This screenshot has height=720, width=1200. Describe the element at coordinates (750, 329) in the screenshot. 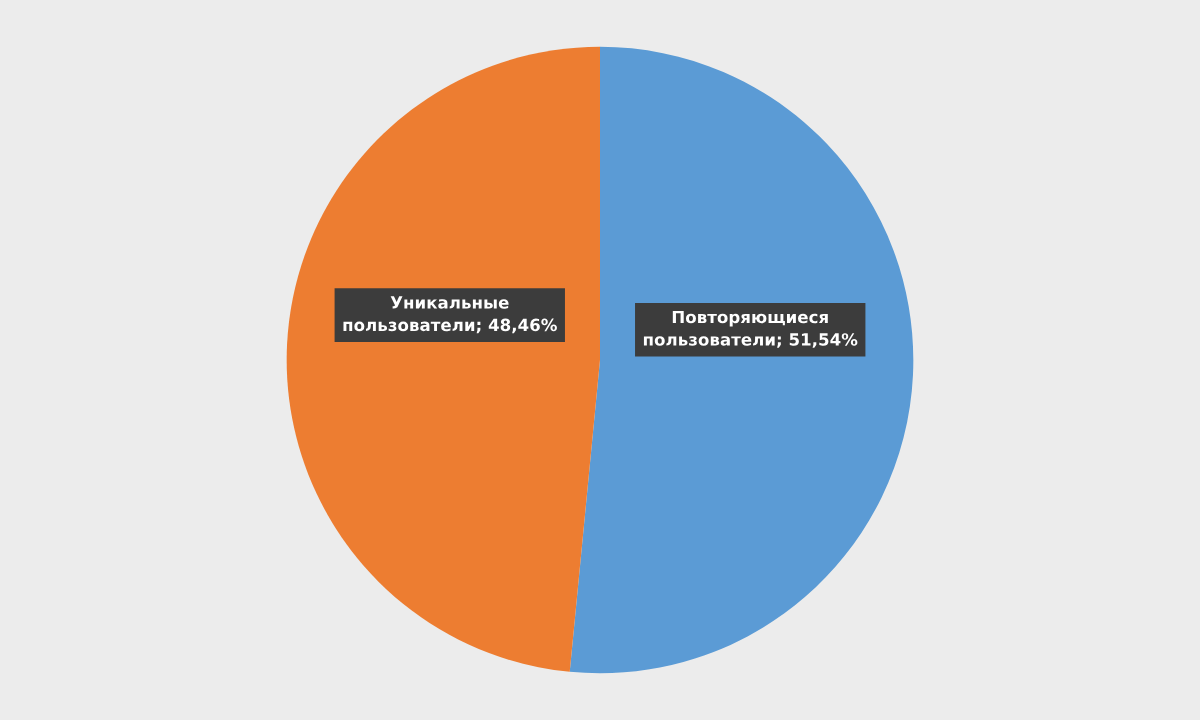

I see `slice-label: Повторяющиеся пользователи; 51,54%` at that location.